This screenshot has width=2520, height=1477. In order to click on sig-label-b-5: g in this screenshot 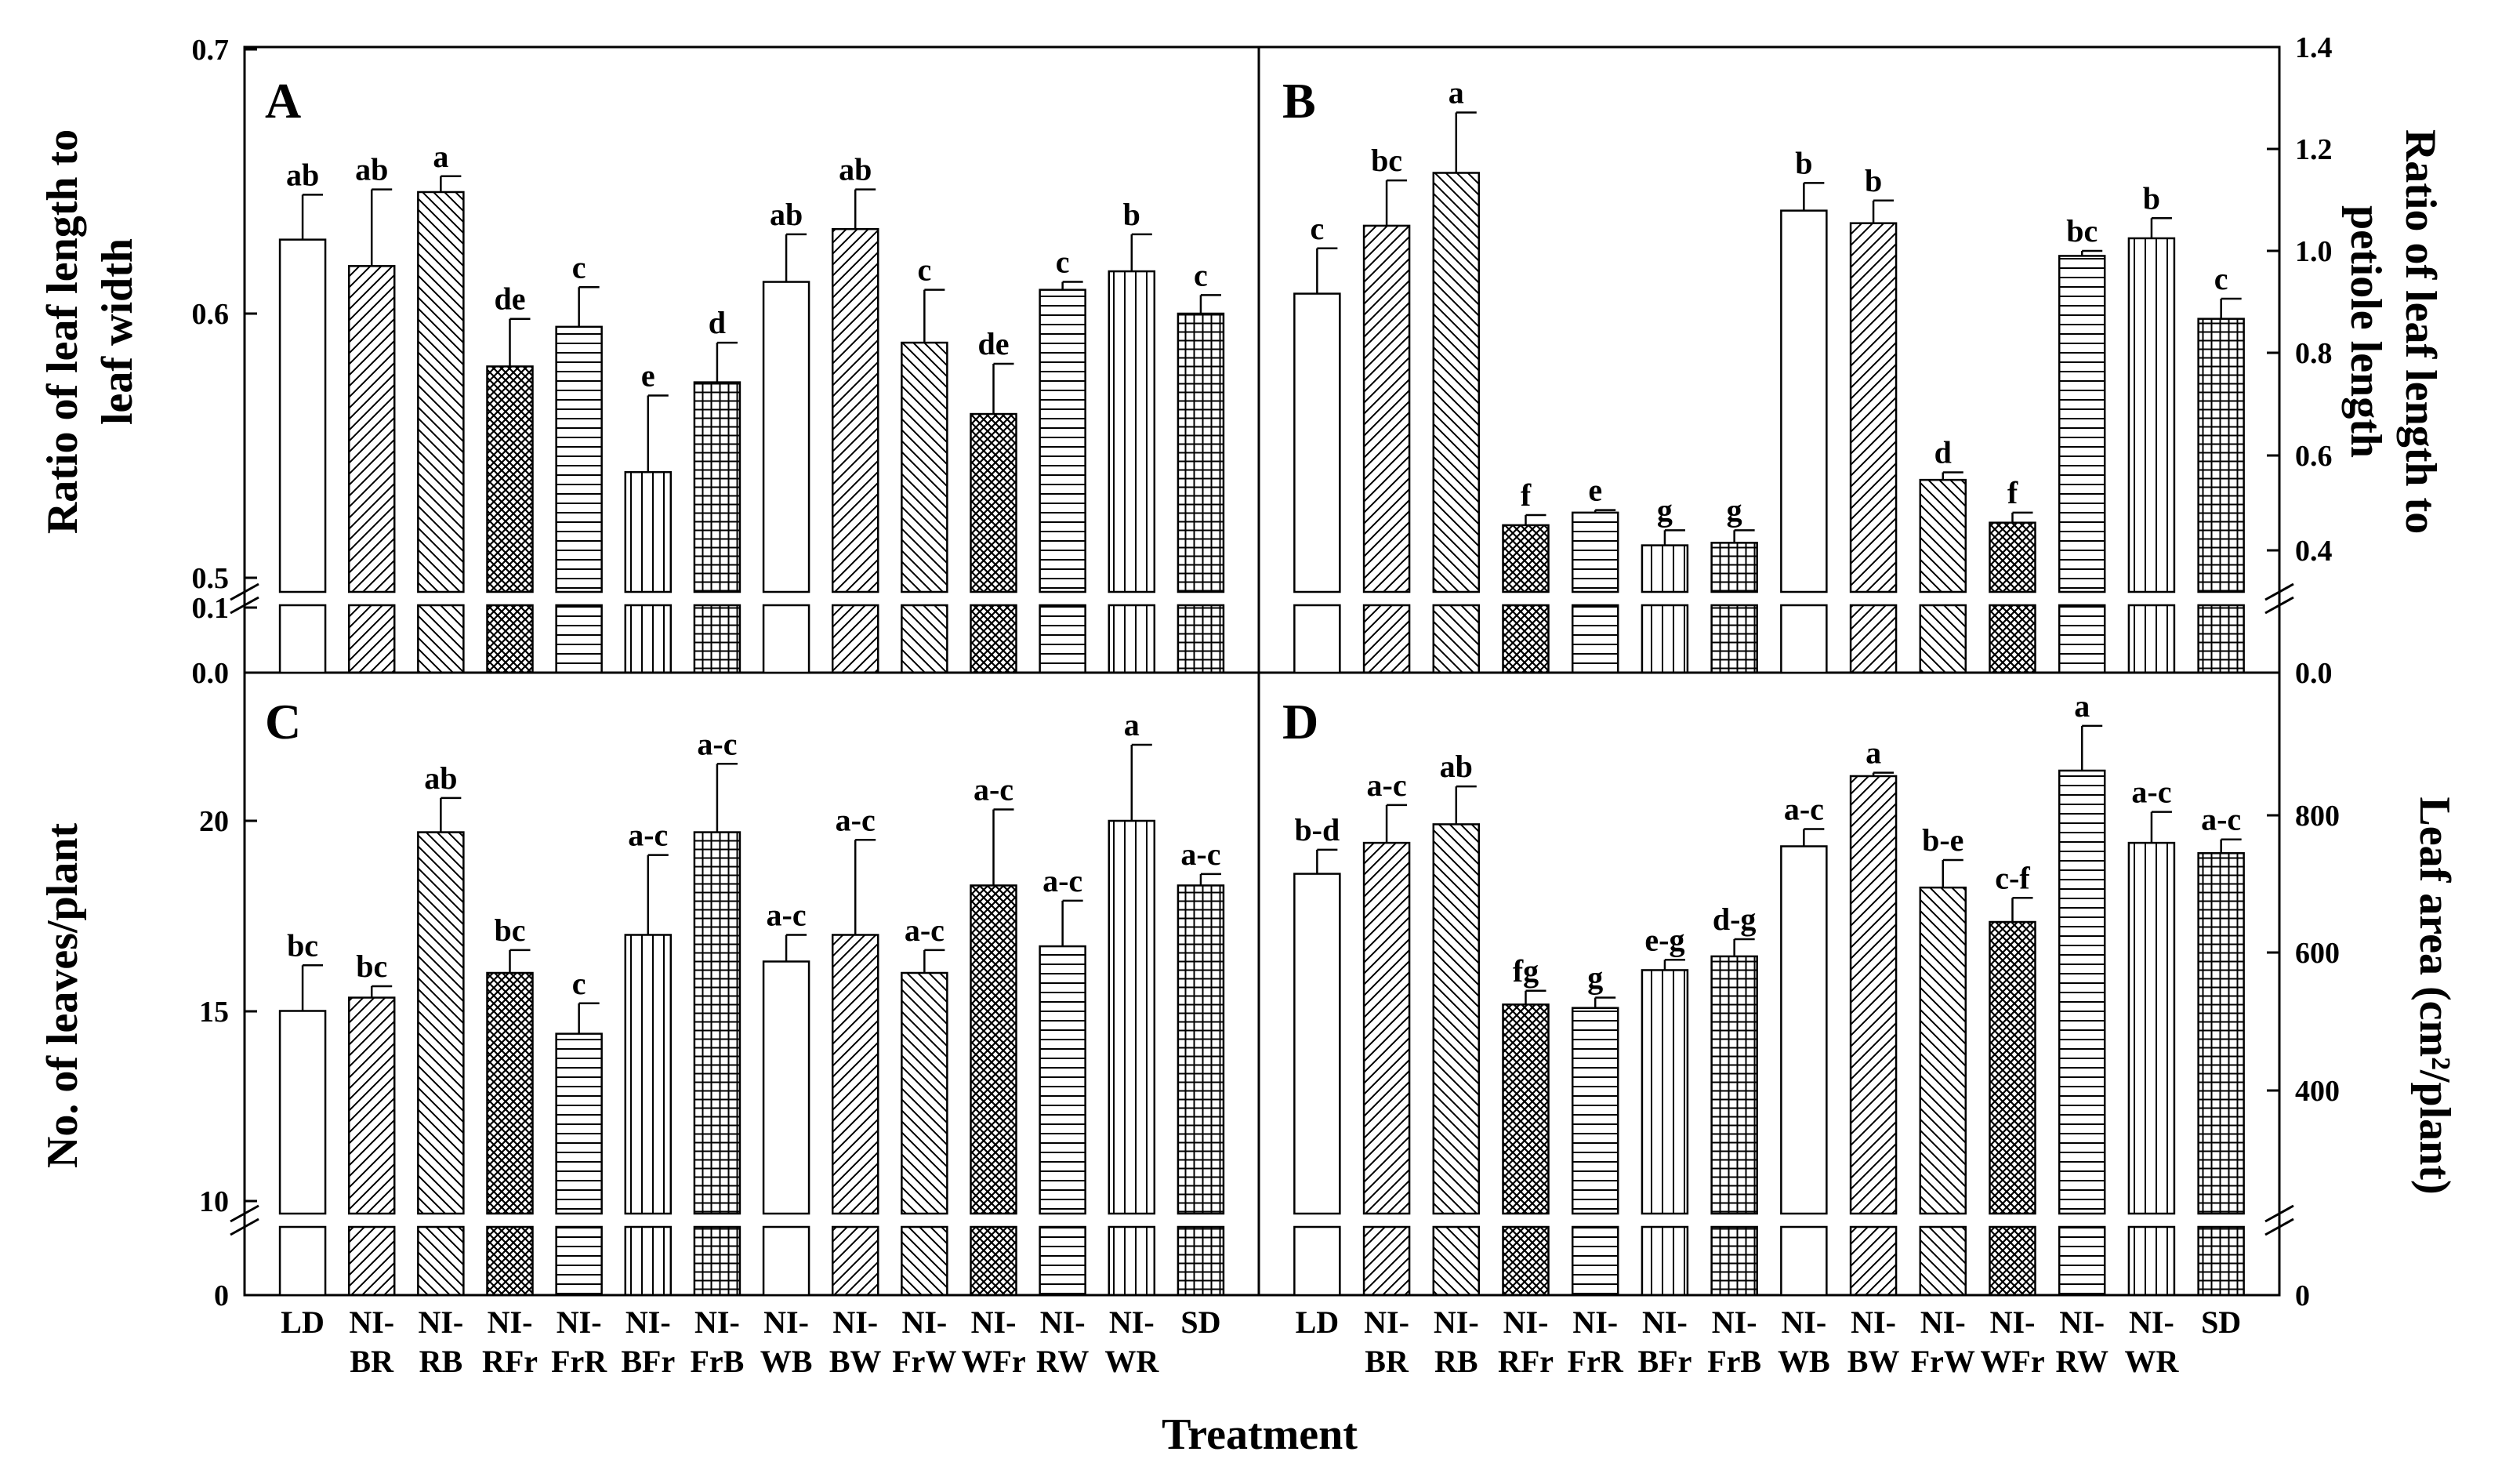, I will do `click(1665, 510)`.